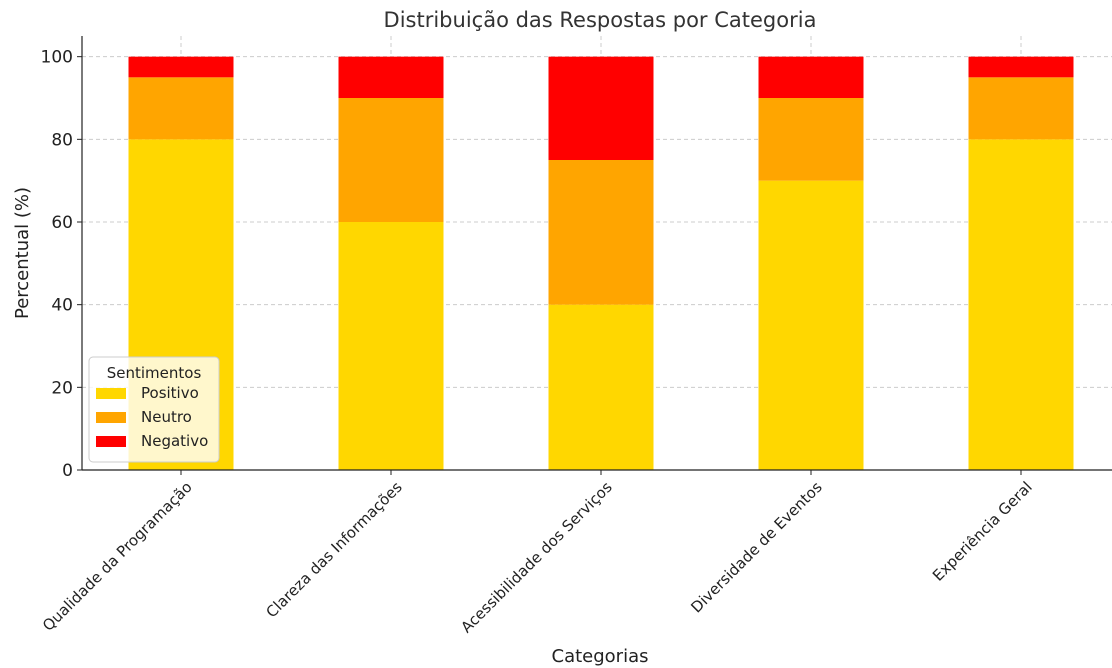 The height and width of the screenshot is (668, 1112). Describe the element at coordinates (22, 253) in the screenshot. I see `y-axis-label: Percentual (%)` at that location.